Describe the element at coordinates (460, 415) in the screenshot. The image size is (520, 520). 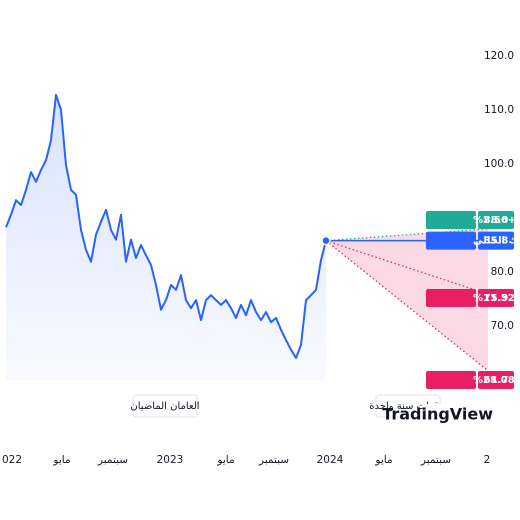
I see `logo-bg` at that location.